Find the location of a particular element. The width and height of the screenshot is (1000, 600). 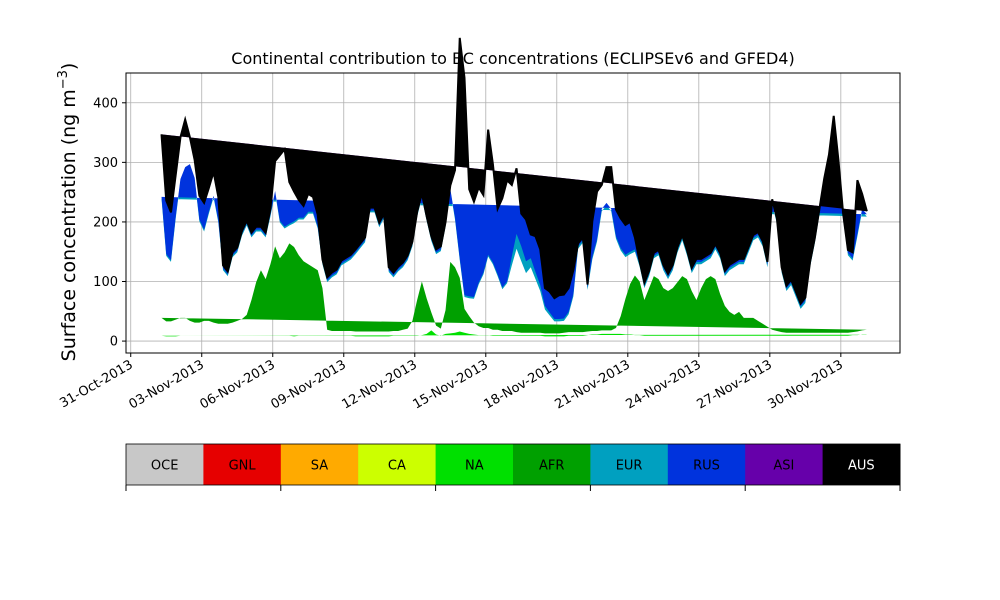

legend-label-gnl: GNL is located at coordinates (243, 466).